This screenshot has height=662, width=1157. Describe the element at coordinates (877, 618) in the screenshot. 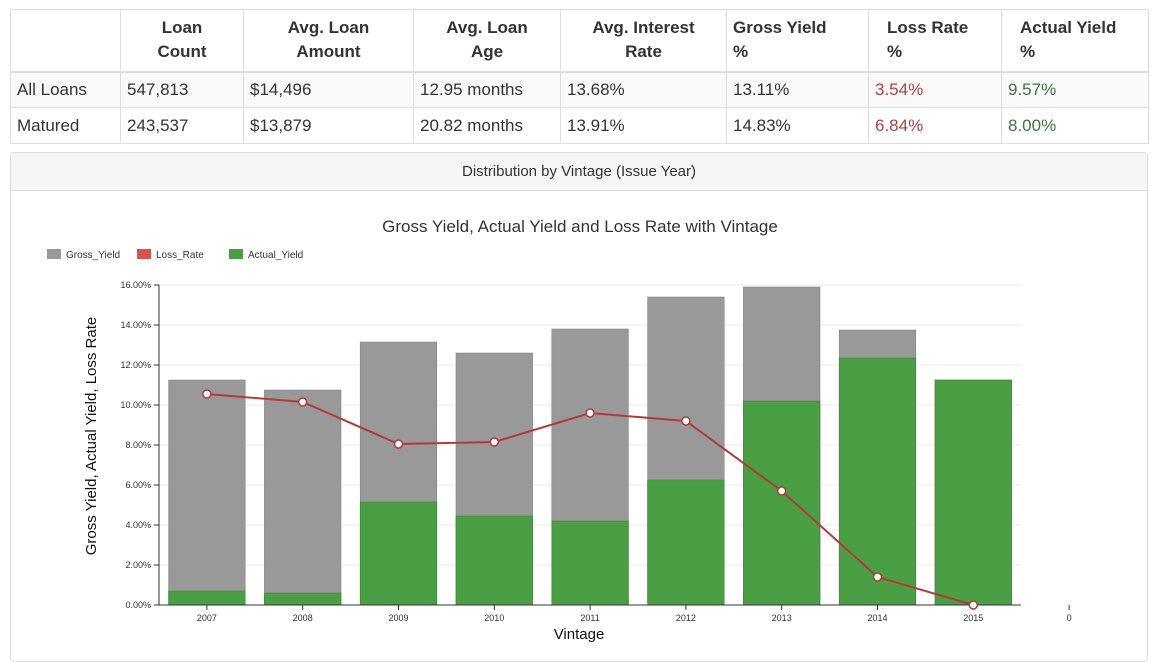

I see `x-tick-label-2014: 2014` at that location.